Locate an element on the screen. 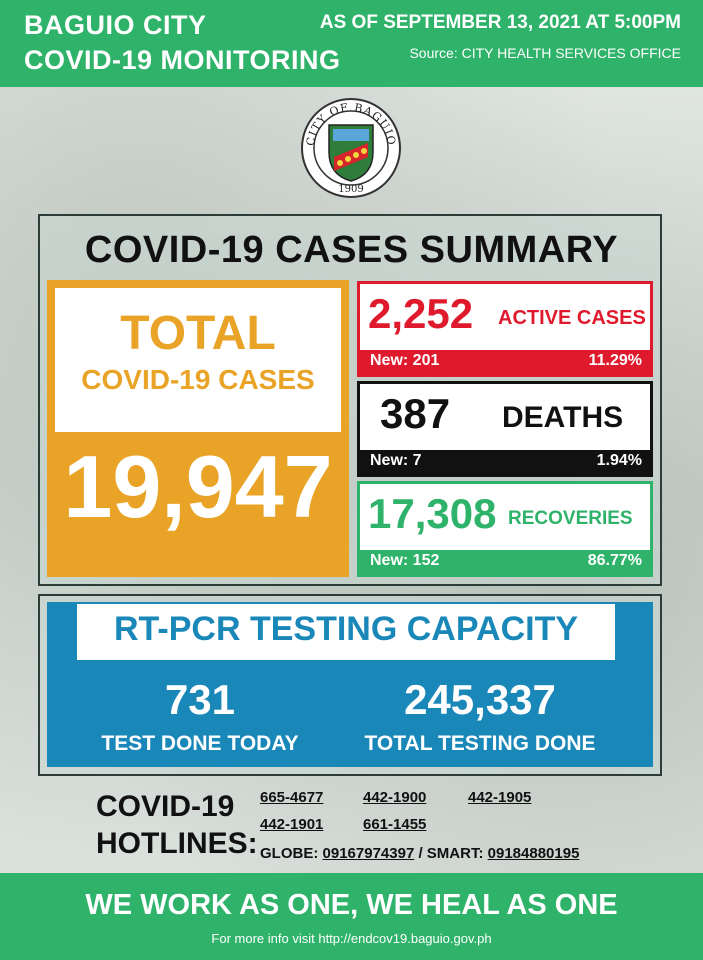 This screenshot has width=703, height=960. recoveries-bar: New: 152 86.77% is located at coordinates (505, 562).